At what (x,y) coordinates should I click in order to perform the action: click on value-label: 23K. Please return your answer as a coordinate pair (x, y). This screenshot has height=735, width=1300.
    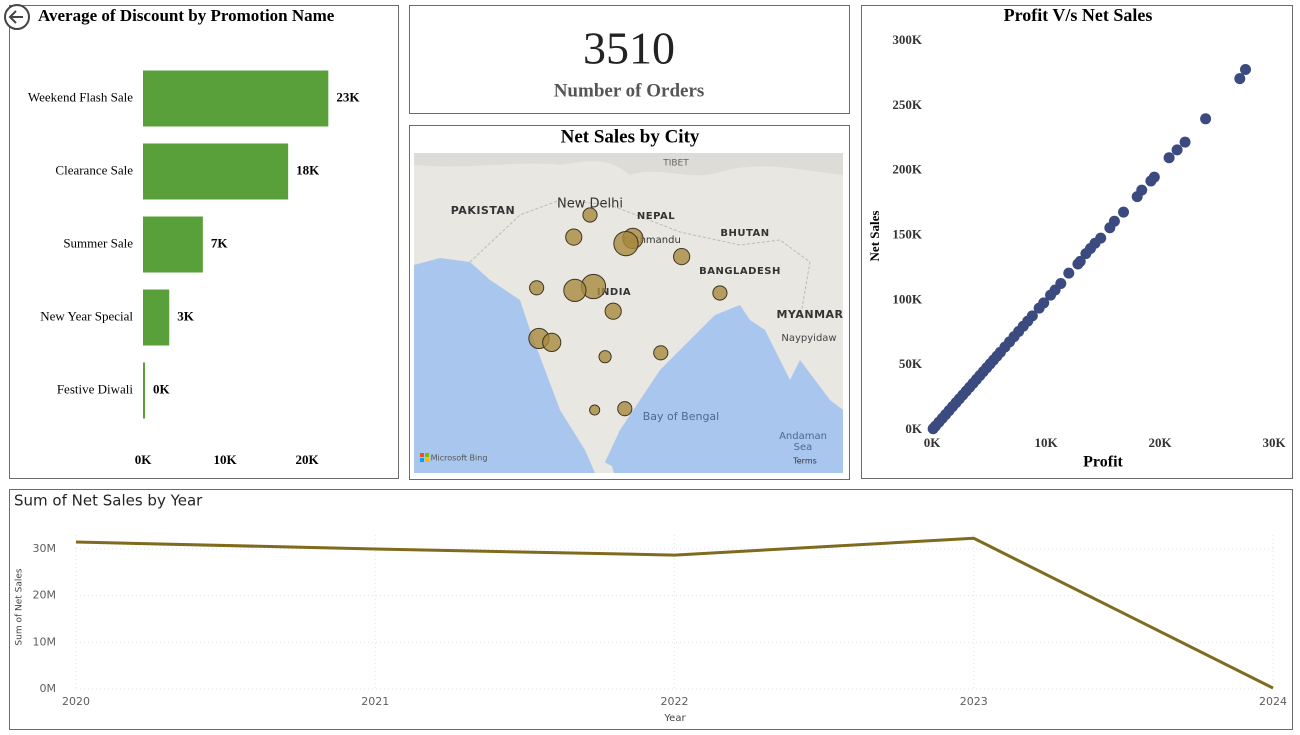
    Looking at the image, I should click on (348, 96).